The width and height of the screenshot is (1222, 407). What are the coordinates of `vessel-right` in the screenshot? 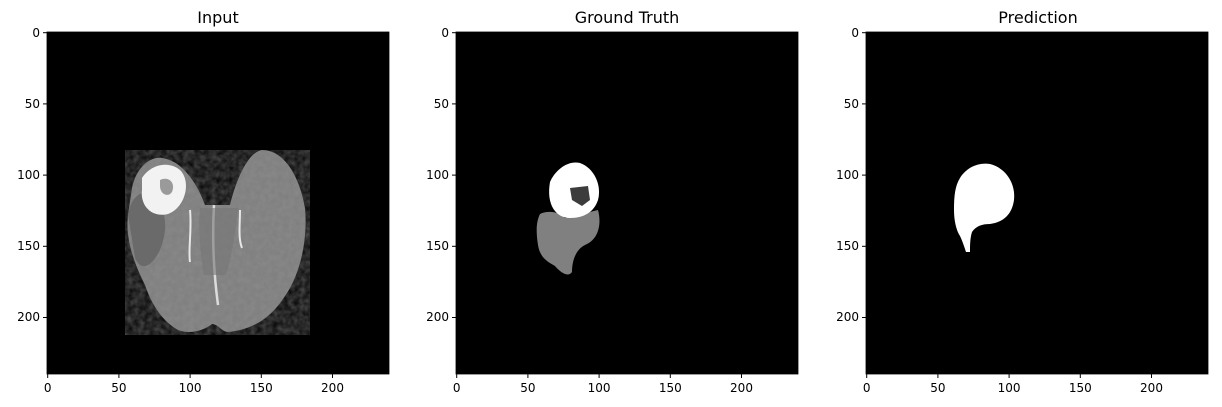 It's located at (240, 229).